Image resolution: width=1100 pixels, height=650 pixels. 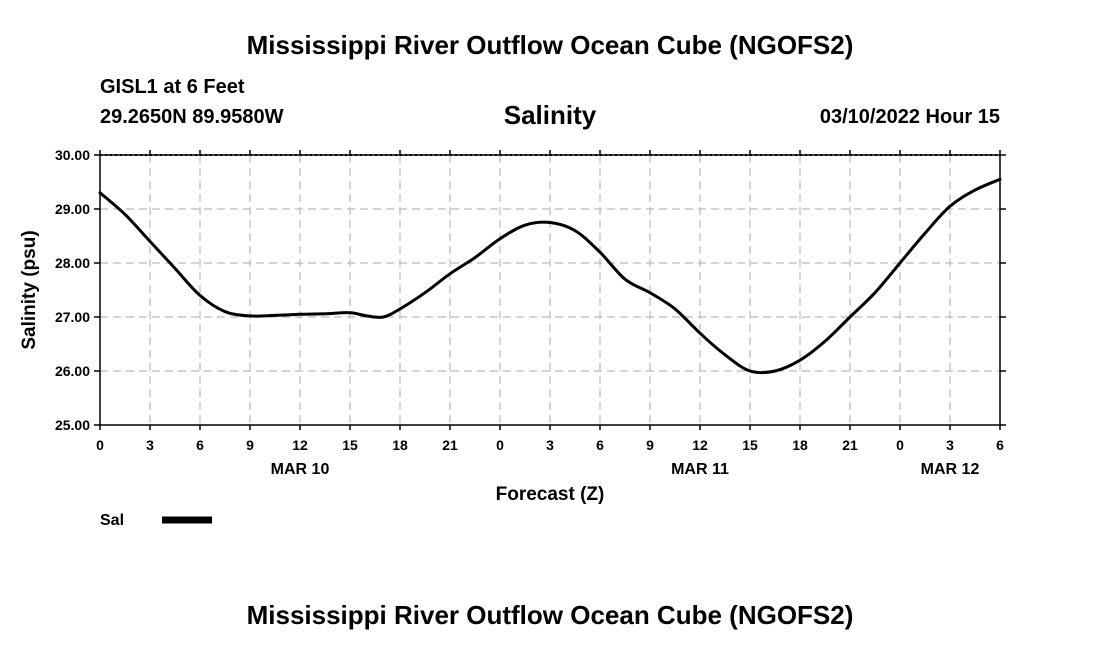 What do you see at coordinates (550, 115) in the screenshot?
I see `chart-title: Salinity` at bounding box center [550, 115].